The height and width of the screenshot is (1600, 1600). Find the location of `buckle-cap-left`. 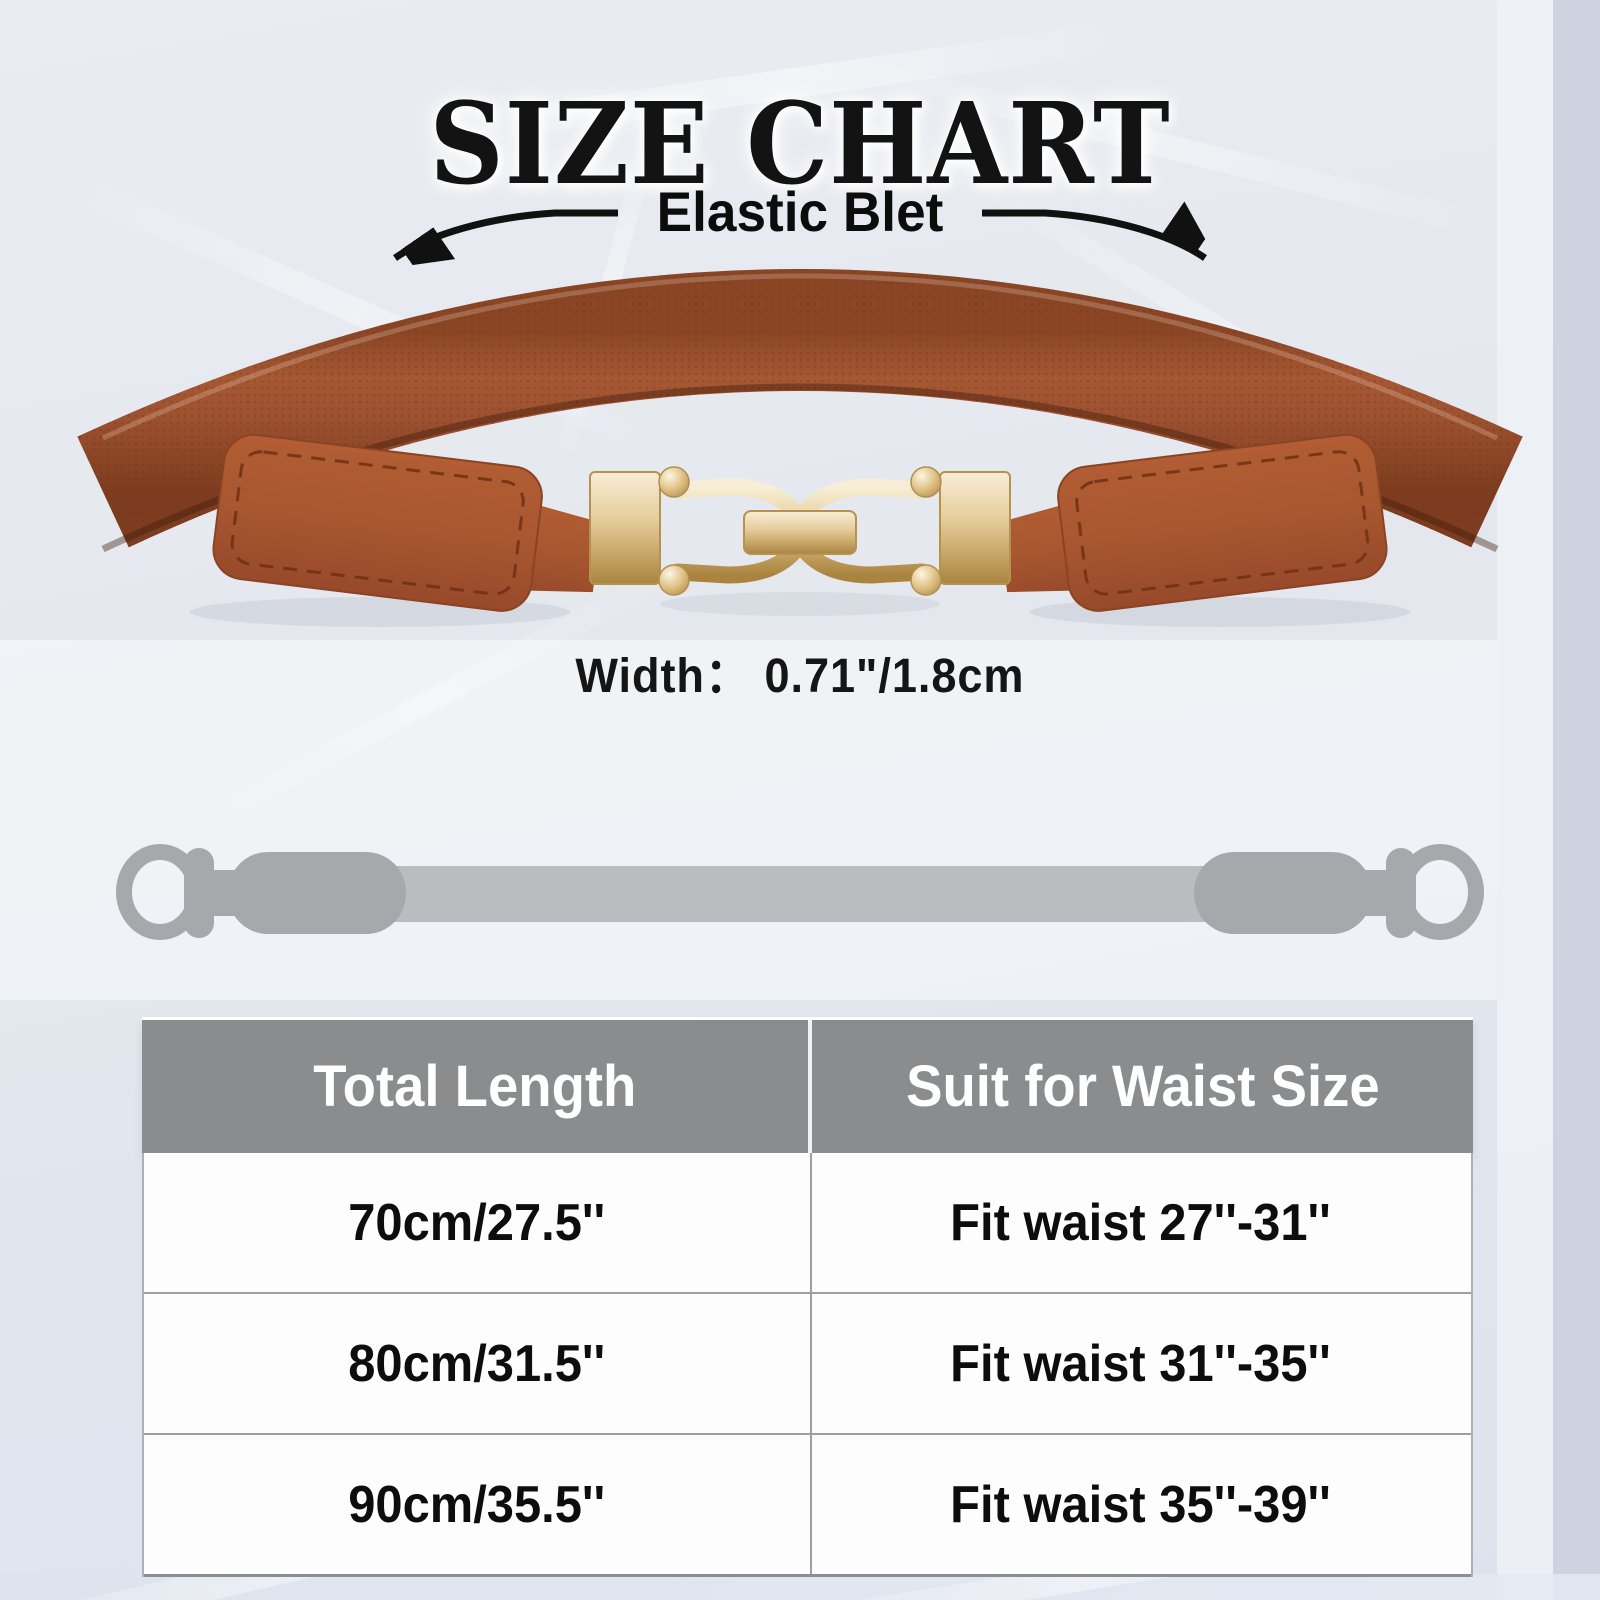

buckle-cap-left is located at coordinates (625, 528).